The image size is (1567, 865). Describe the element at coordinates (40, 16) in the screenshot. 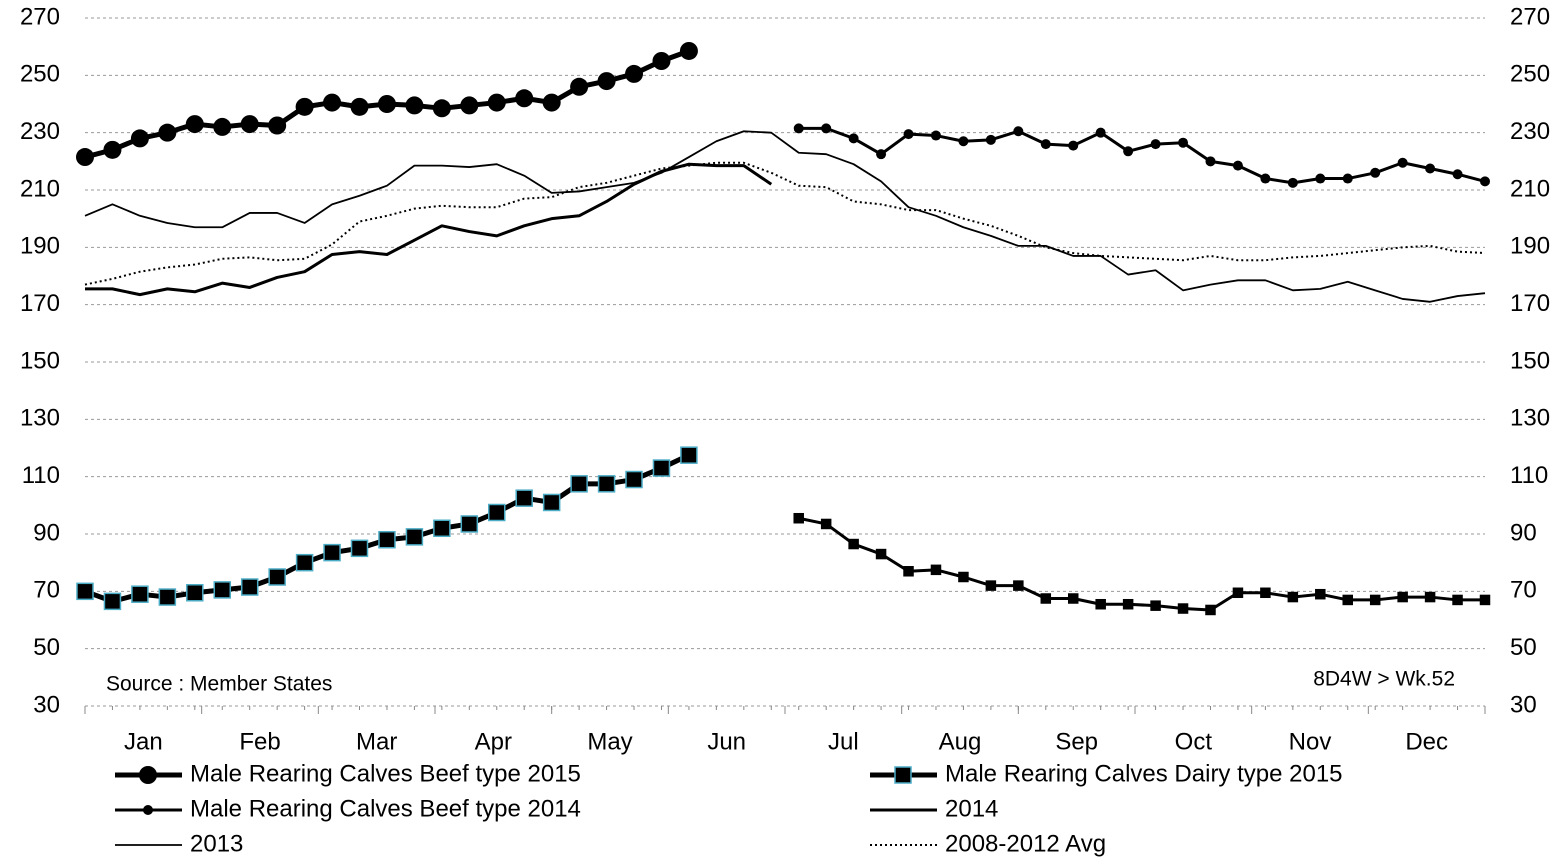

I see `y-tick-label: 270` at that location.